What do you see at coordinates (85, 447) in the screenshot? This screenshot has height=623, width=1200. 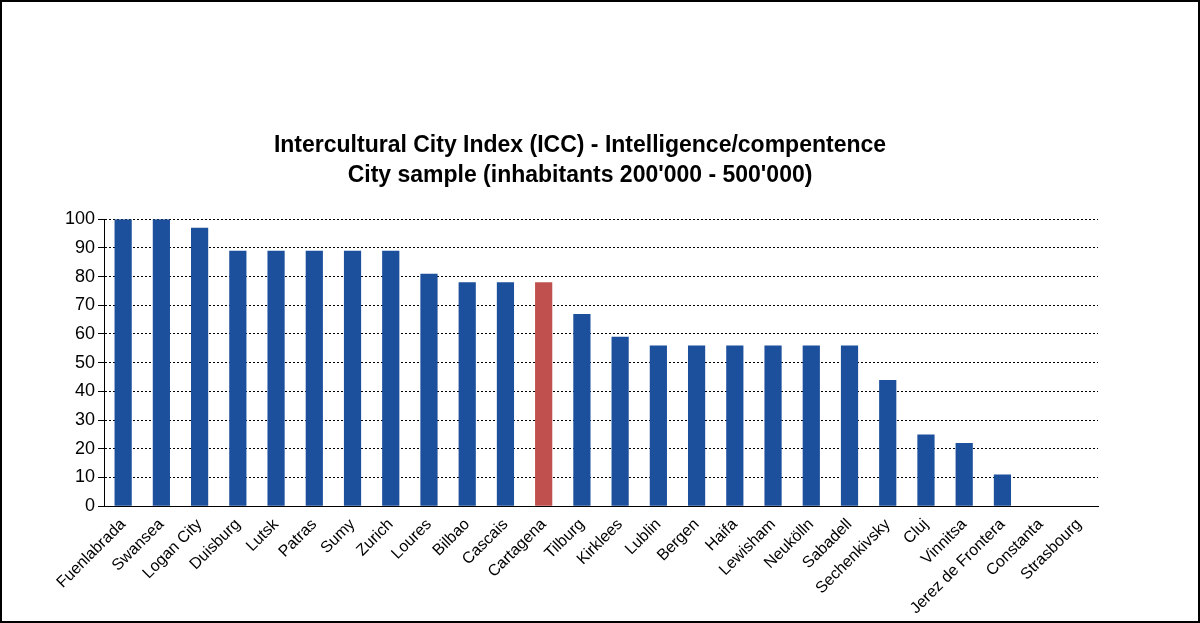 I see `y-tick-label: 20` at bounding box center [85, 447].